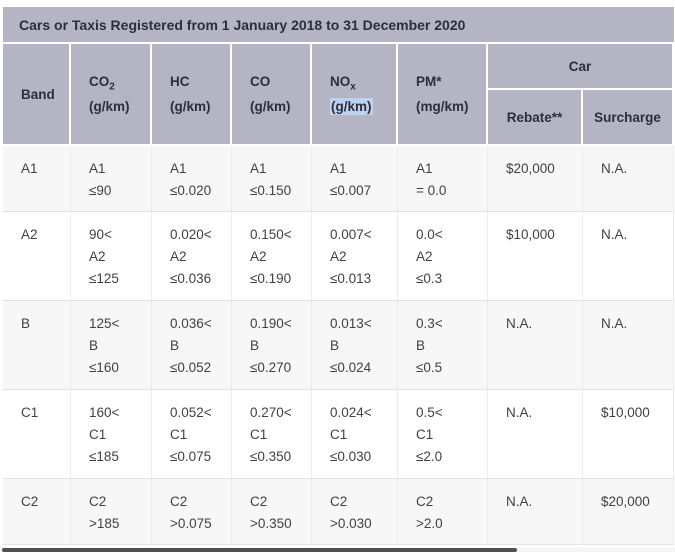 This screenshot has height=553, width=675. I want to click on hc-label: HC, so click(180, 81).